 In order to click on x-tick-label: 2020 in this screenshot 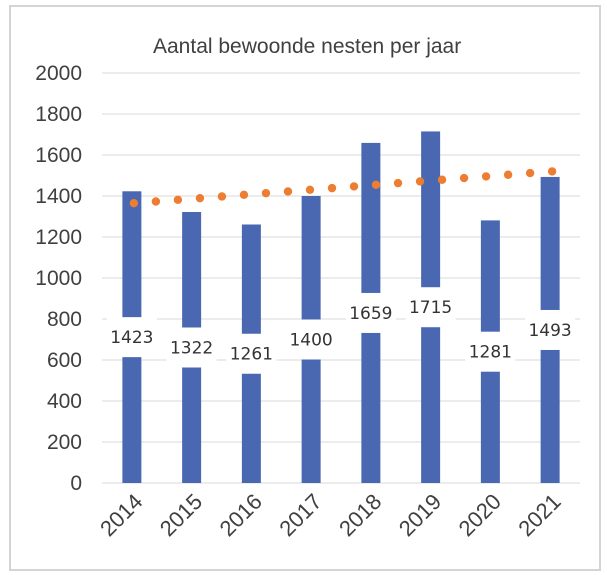, I will do `click(480, 515)`.